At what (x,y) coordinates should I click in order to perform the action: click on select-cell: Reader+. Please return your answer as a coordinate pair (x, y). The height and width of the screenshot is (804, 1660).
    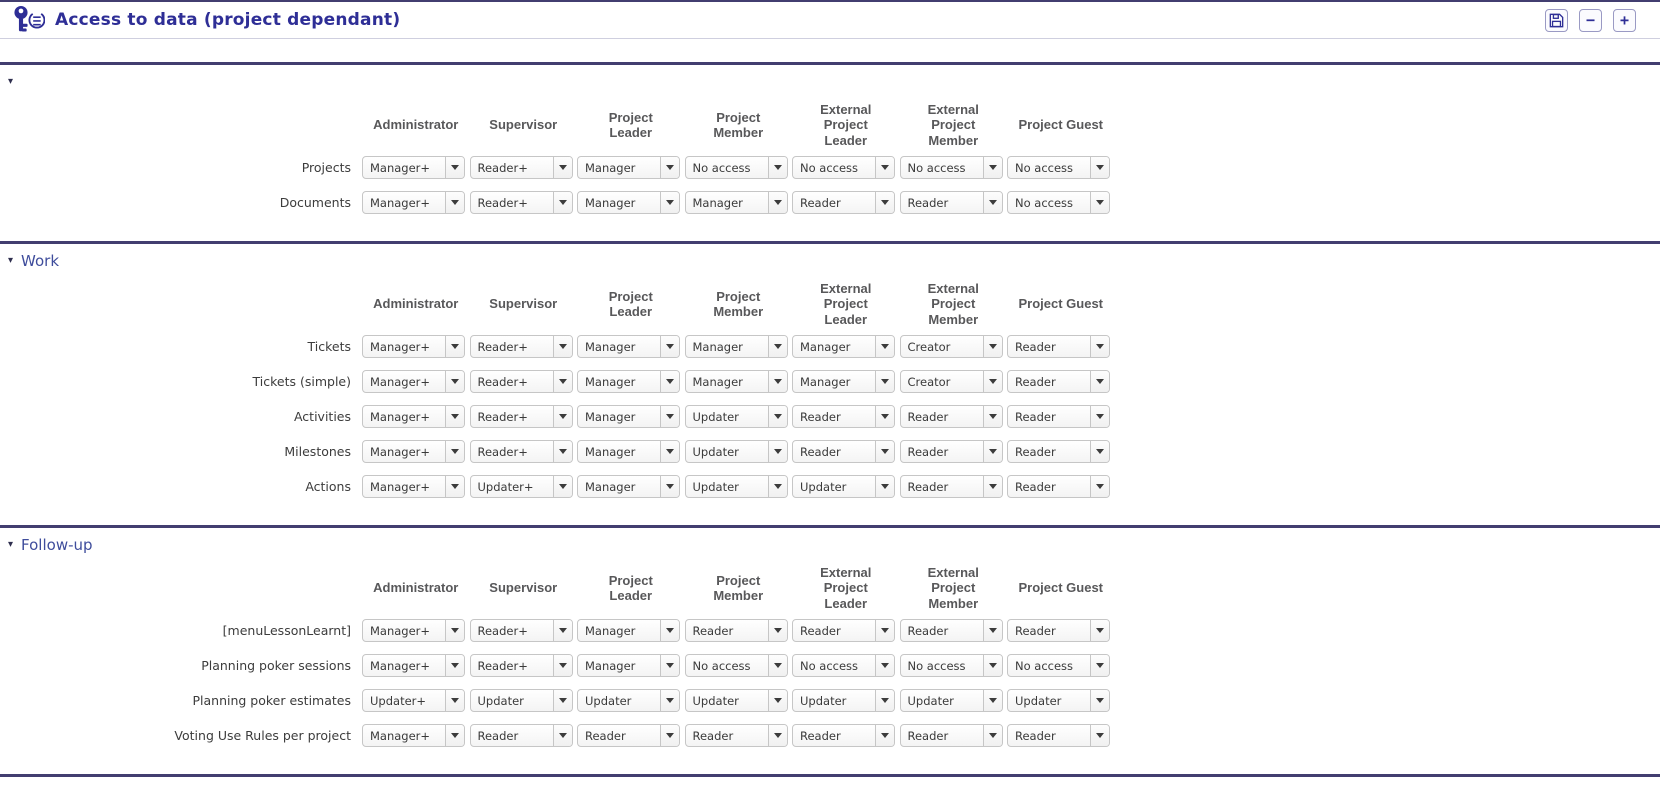
    Looking at the image, I should click on (523, 665).